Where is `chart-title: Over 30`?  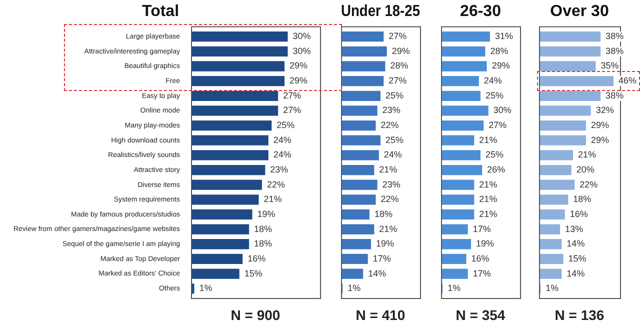
chart-title: Over 30 is located at coordinates (579, 11).